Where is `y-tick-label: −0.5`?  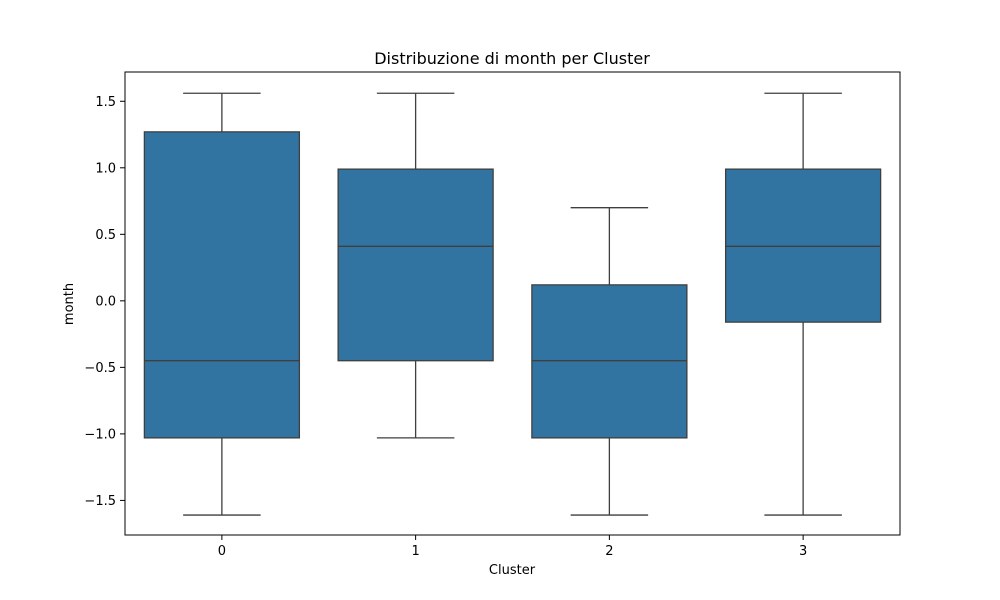
y-tick-label: −0.5 is located at coordinates (100, 368).